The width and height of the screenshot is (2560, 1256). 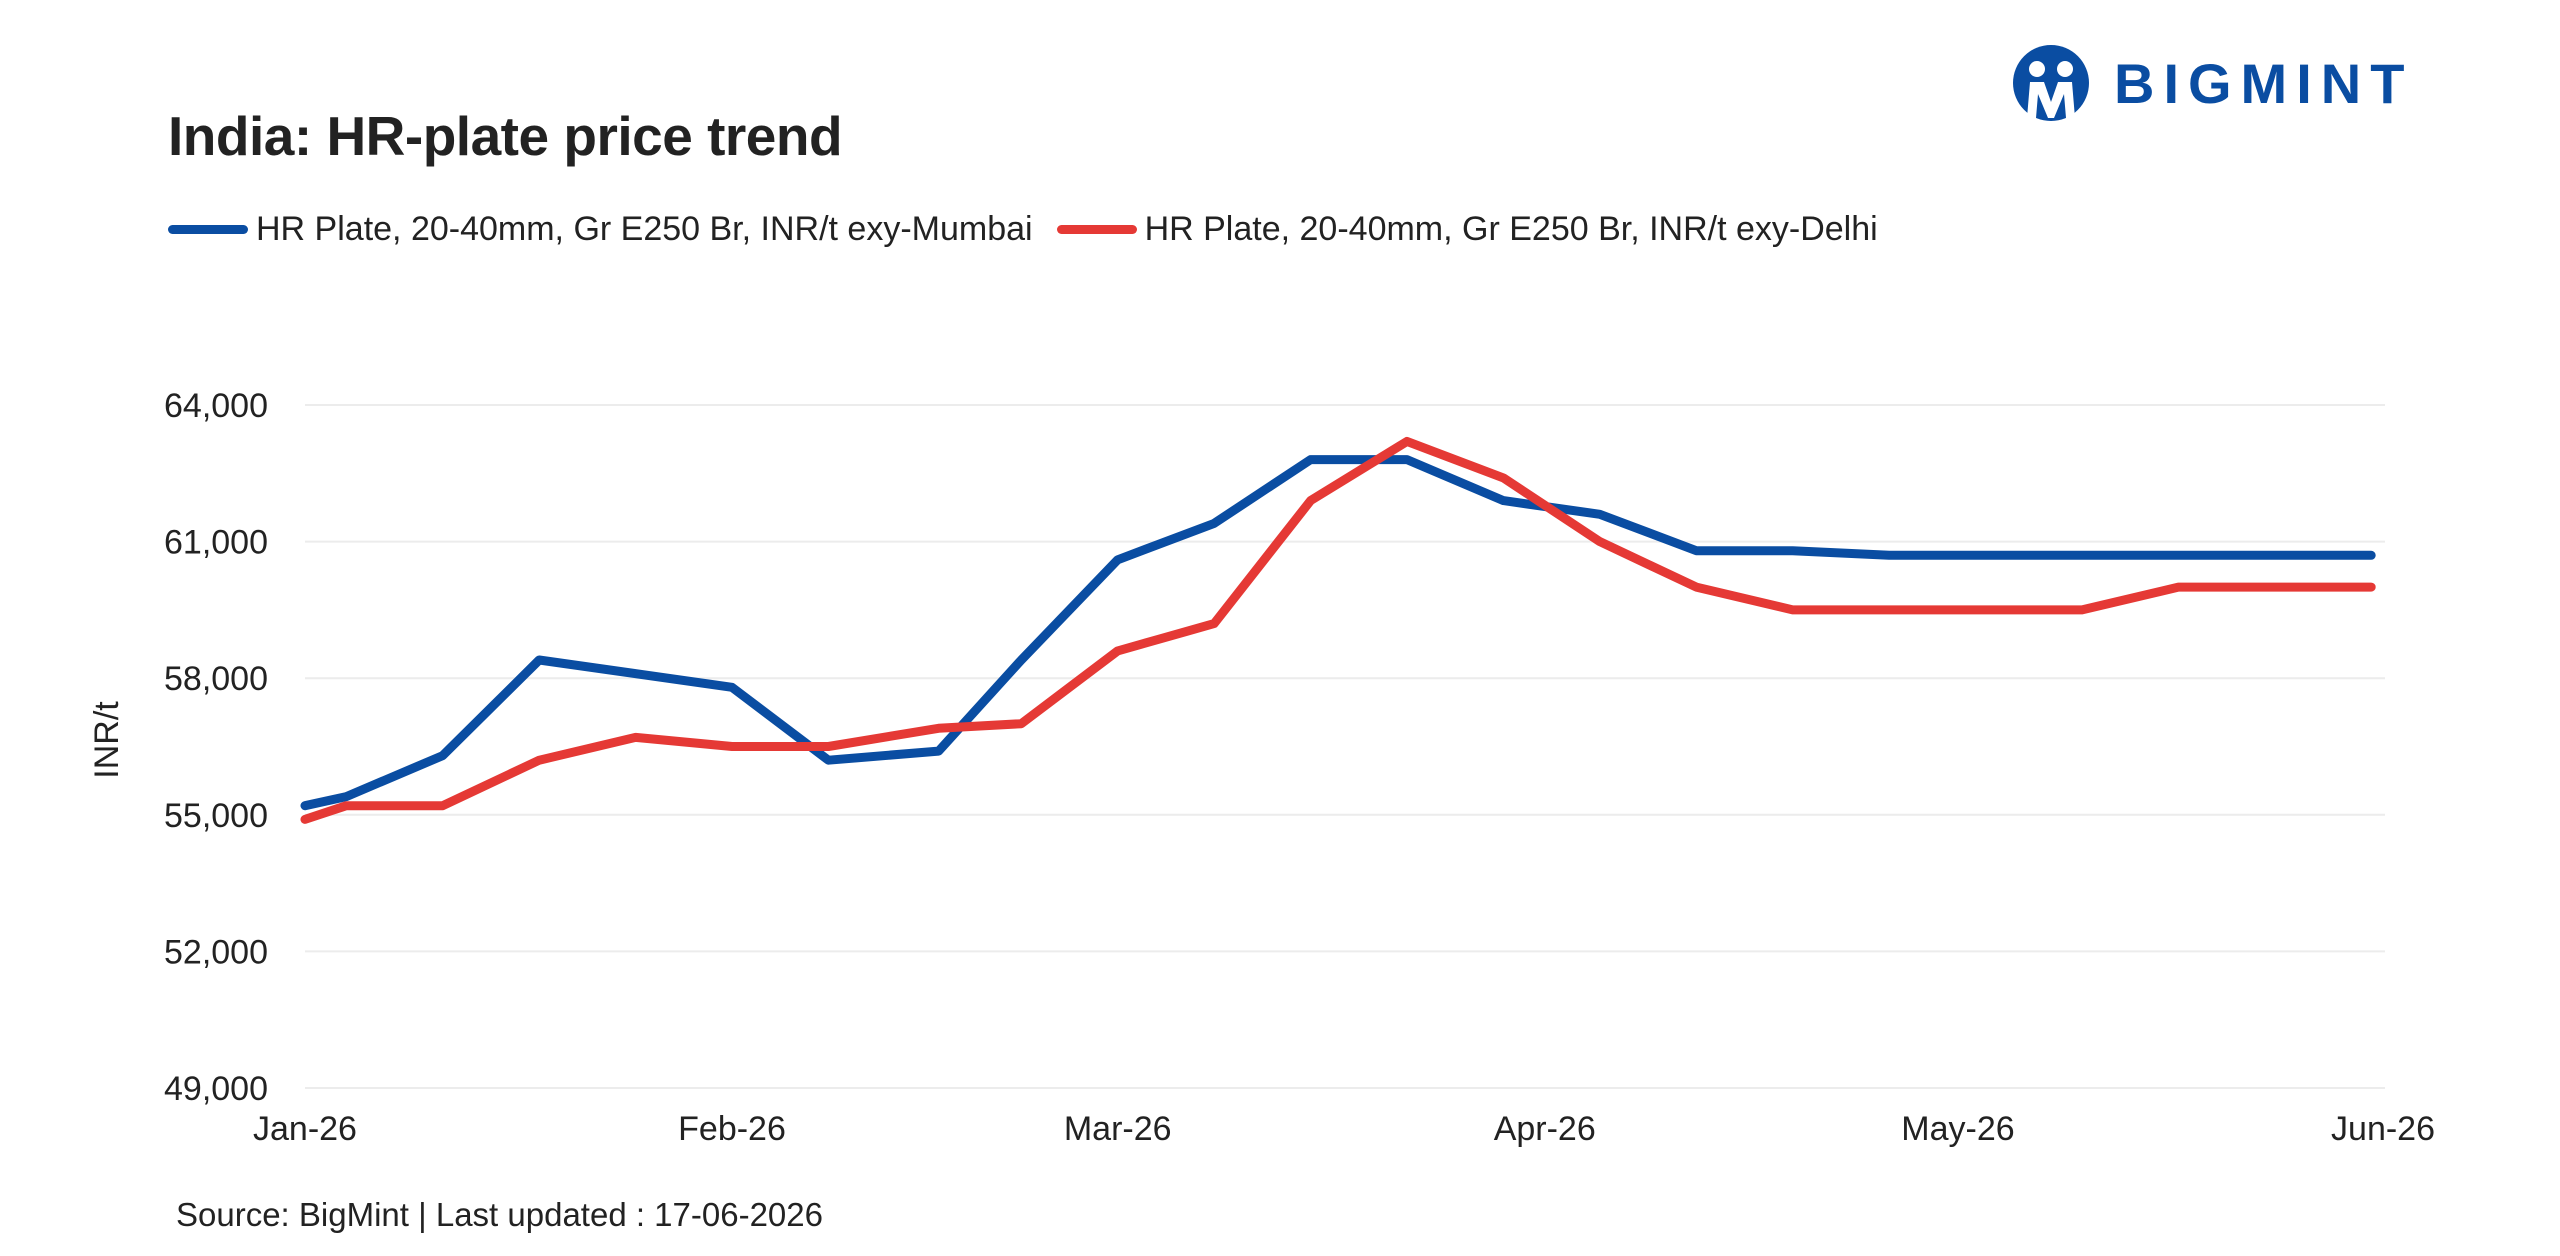 What do you see at coordinates (2264, 83) in the screenshot?
I see `bigmint-logo-text: BIGMINT` at bounding box center [2264, 83].